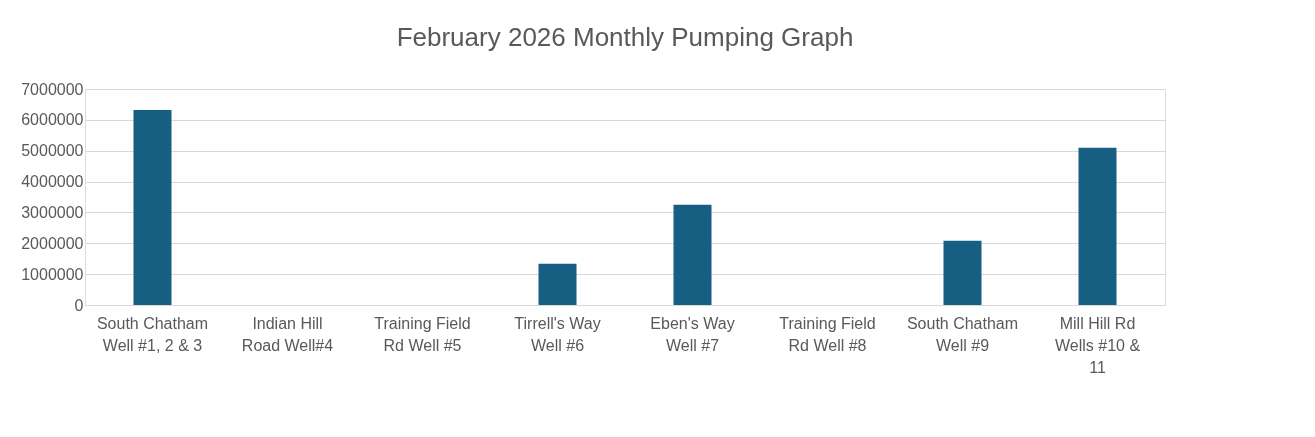  I want to click on x-tick-label: Mill Hill Rd Wells #10 & 11, so click(1097, 345).